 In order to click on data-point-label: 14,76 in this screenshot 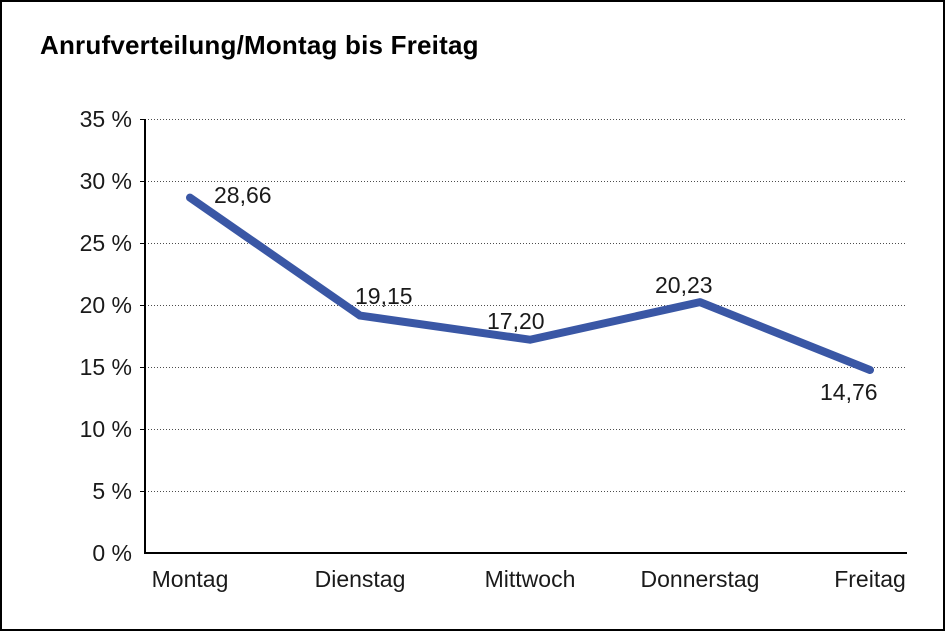, I will do `click(849, 391)`.